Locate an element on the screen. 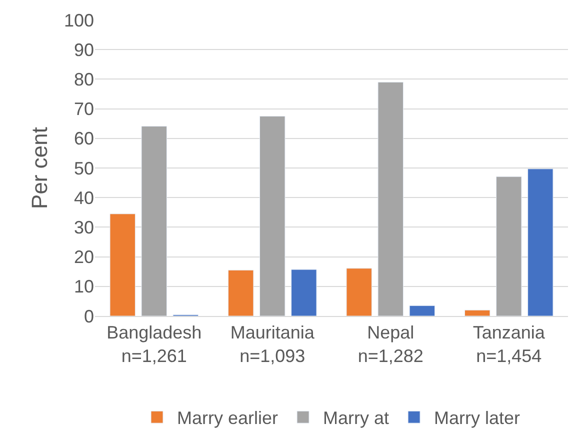  y-tick-label: 30 is located at coordinates (84, 228).